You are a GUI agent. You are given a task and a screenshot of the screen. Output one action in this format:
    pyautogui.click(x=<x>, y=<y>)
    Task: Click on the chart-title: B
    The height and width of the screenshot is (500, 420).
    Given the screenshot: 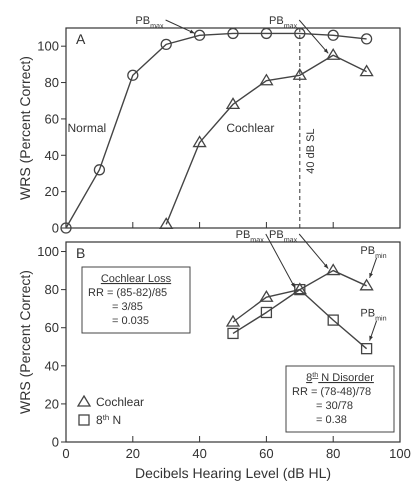 What is the action you would take?
    pyautogui.click(x=81, y=253)
    